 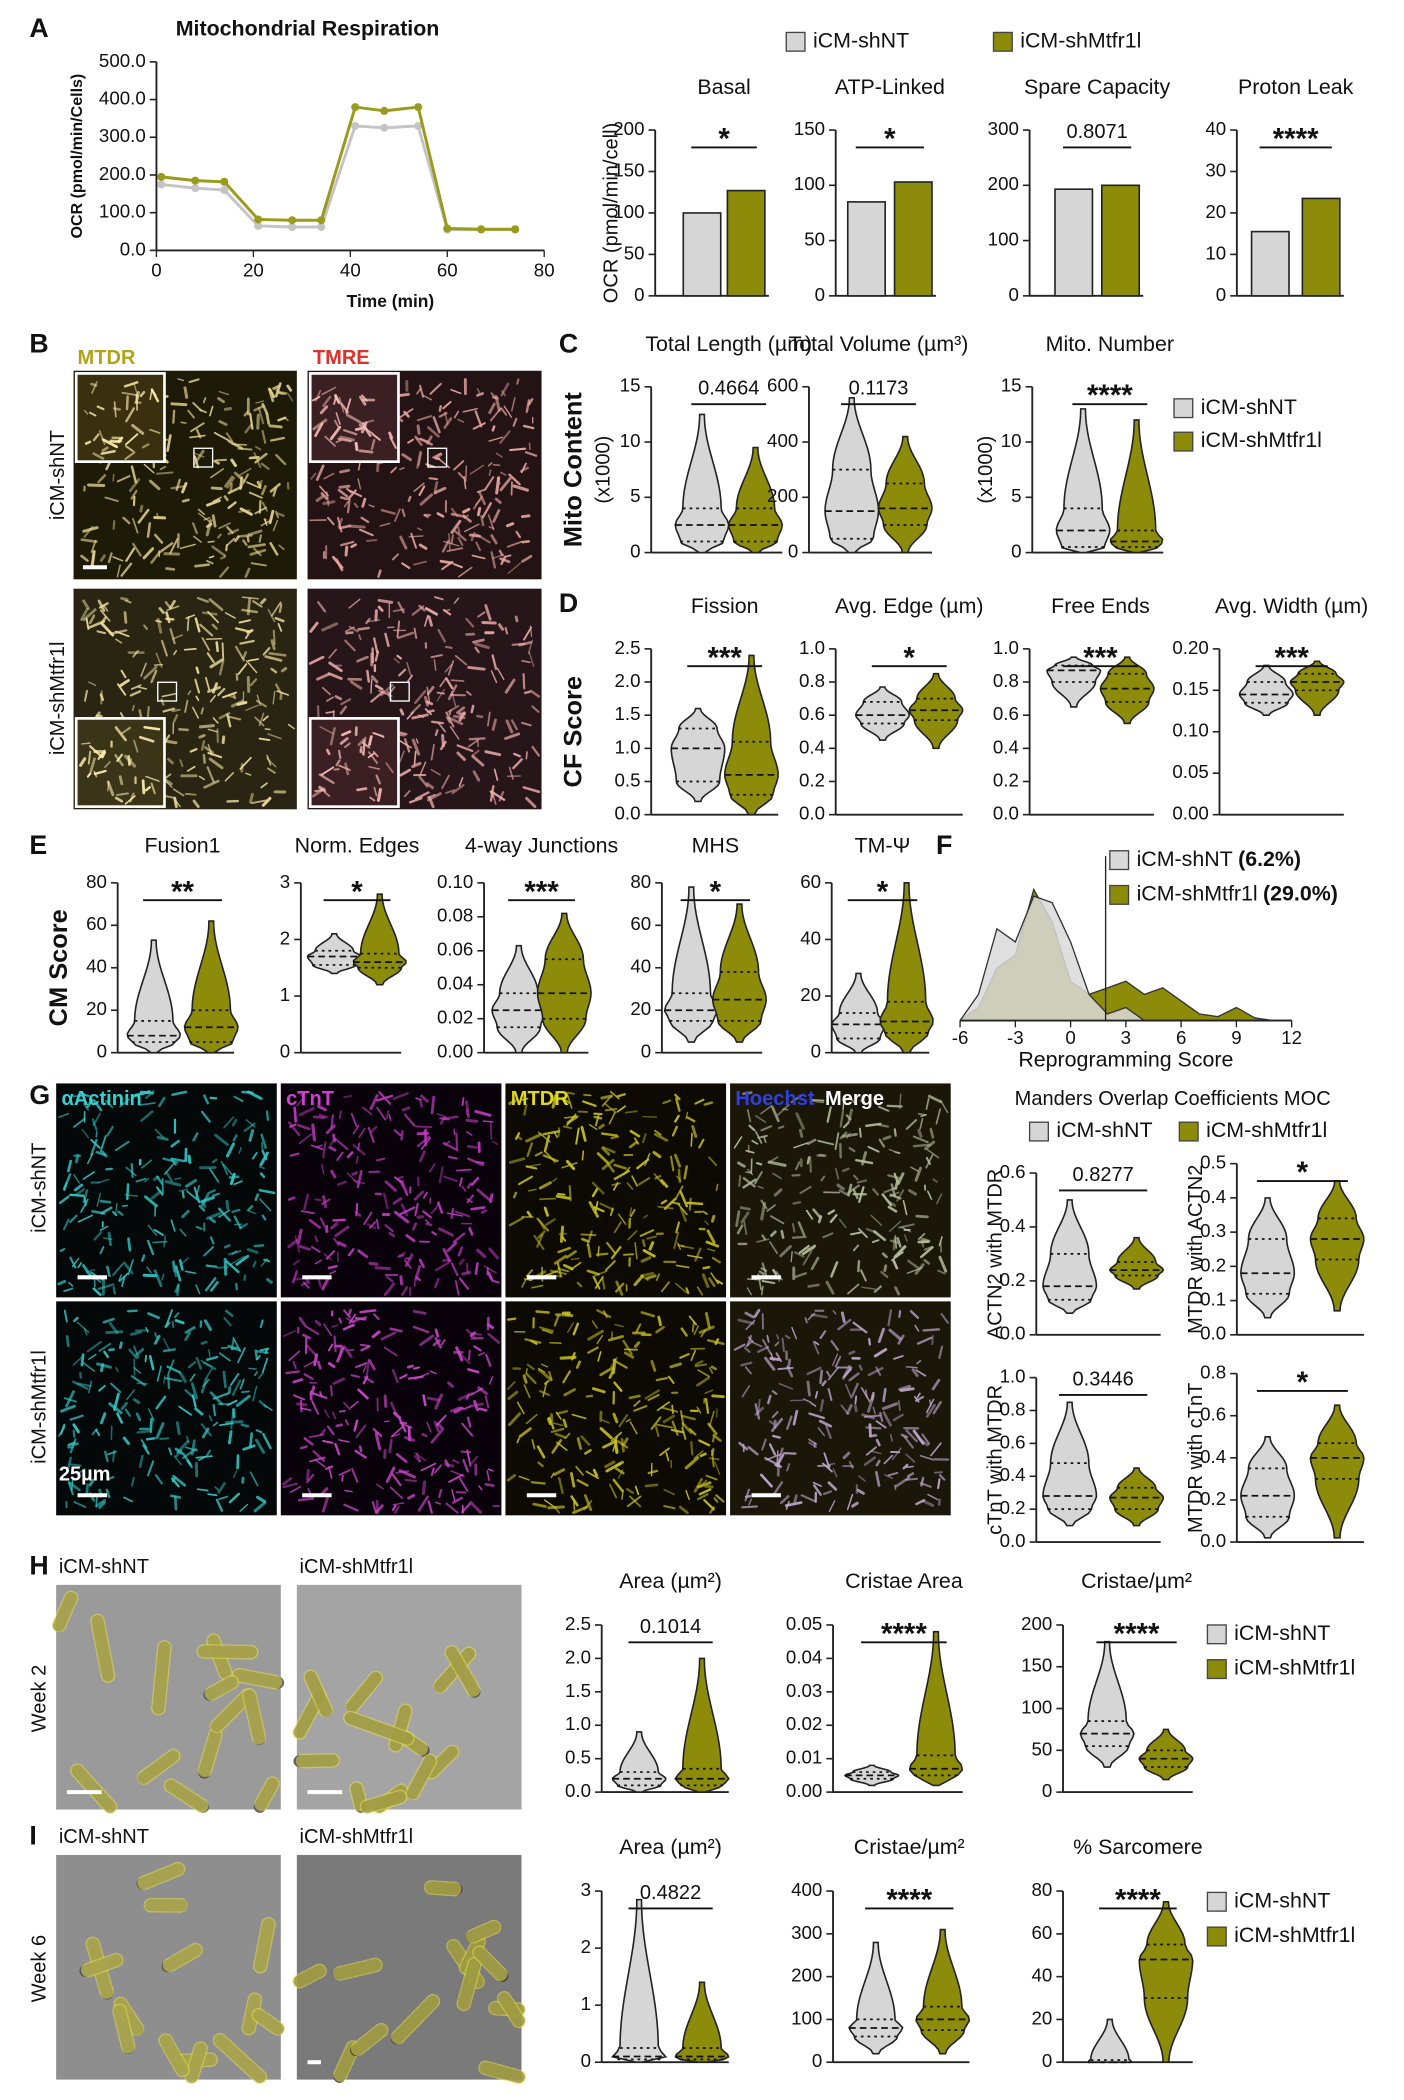 I want to click on row-label: iCM-shNT, so click(x=58, y=475).